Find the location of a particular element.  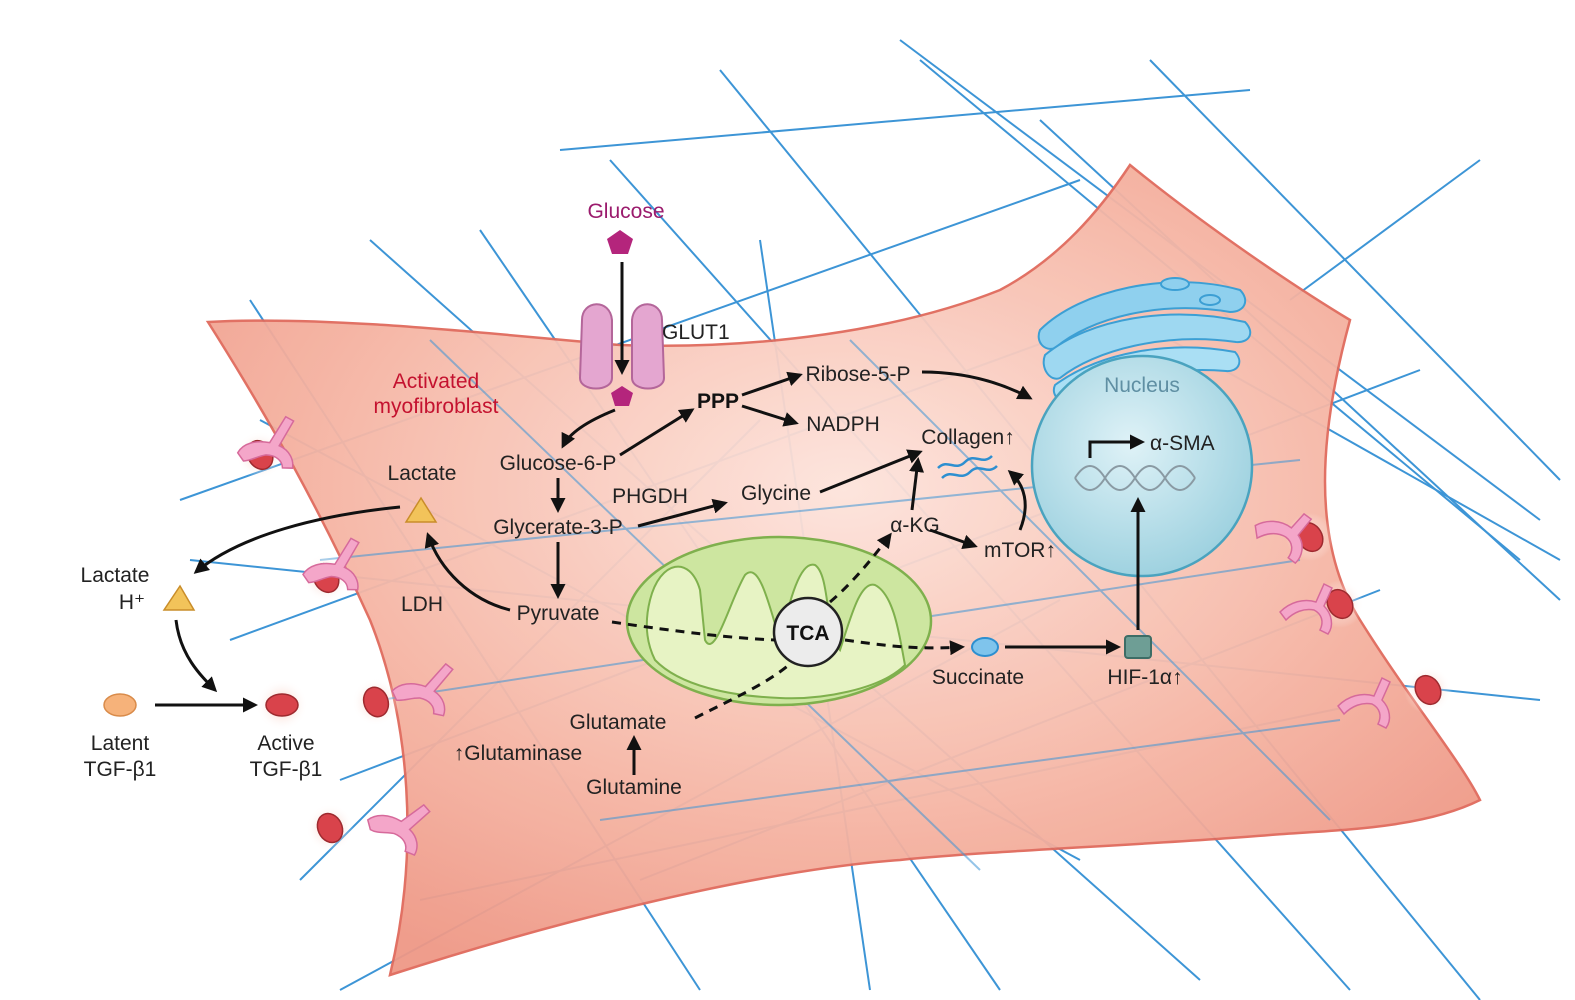

arrow-glycerate-to-glycine is located at coordinates (682, 513).